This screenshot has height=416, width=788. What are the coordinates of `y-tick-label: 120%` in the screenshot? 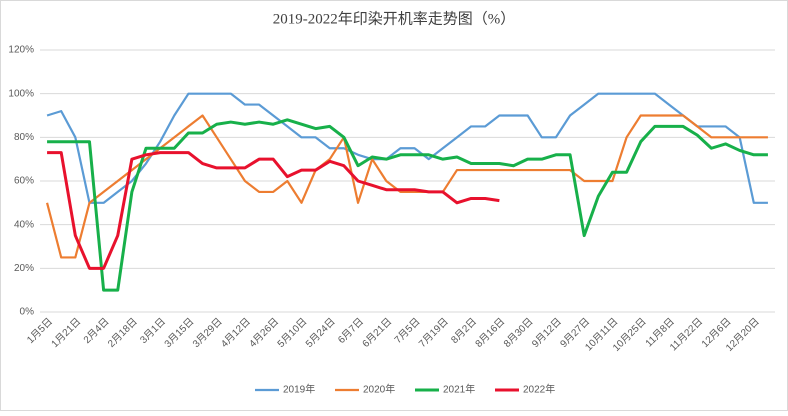 It's located at (21, 50).